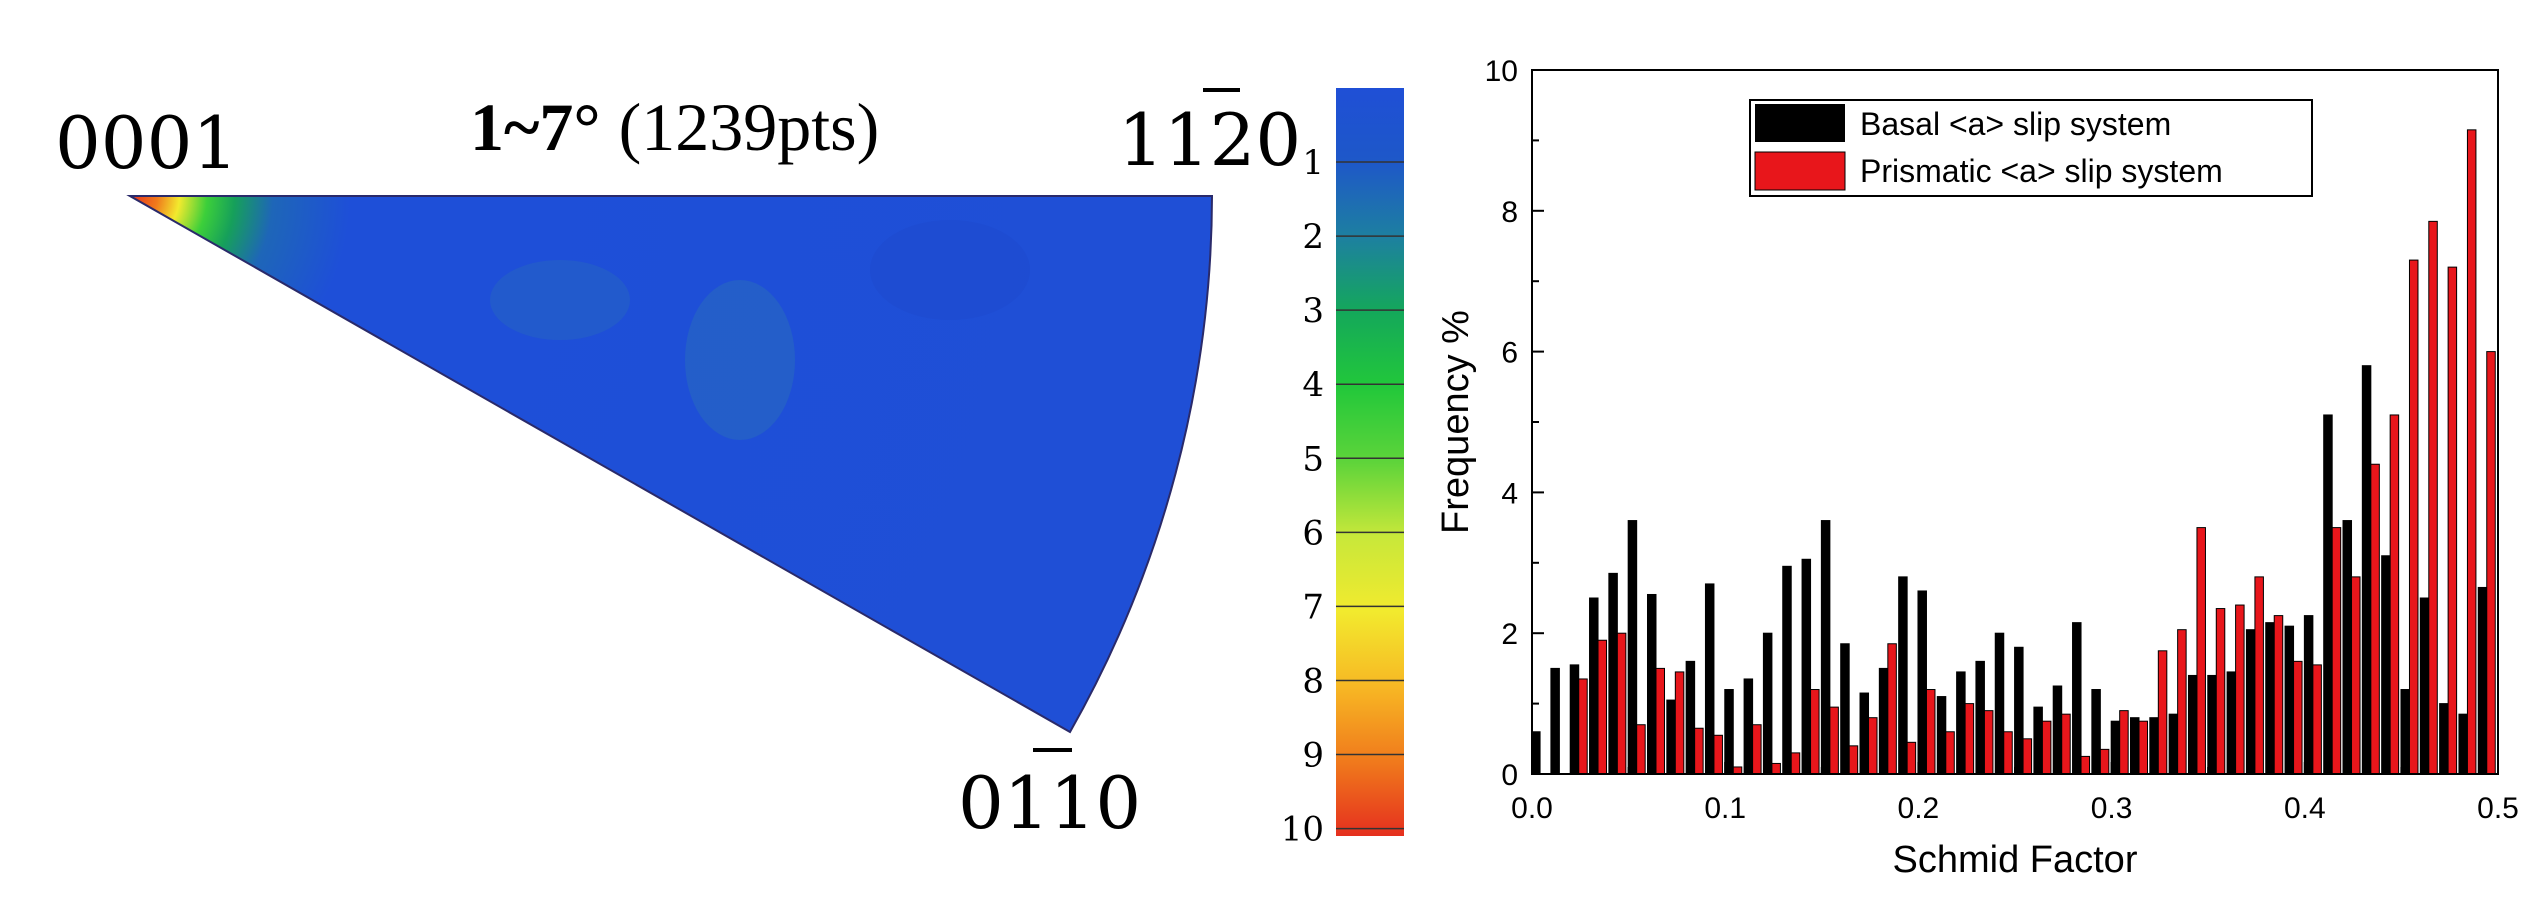 This screenshot has width=2534, height=923. What do you see at coordinates (1800, 171) in the screenshot?
I see `legend-swatch-prismatic` at bounding box center [1800, 171].